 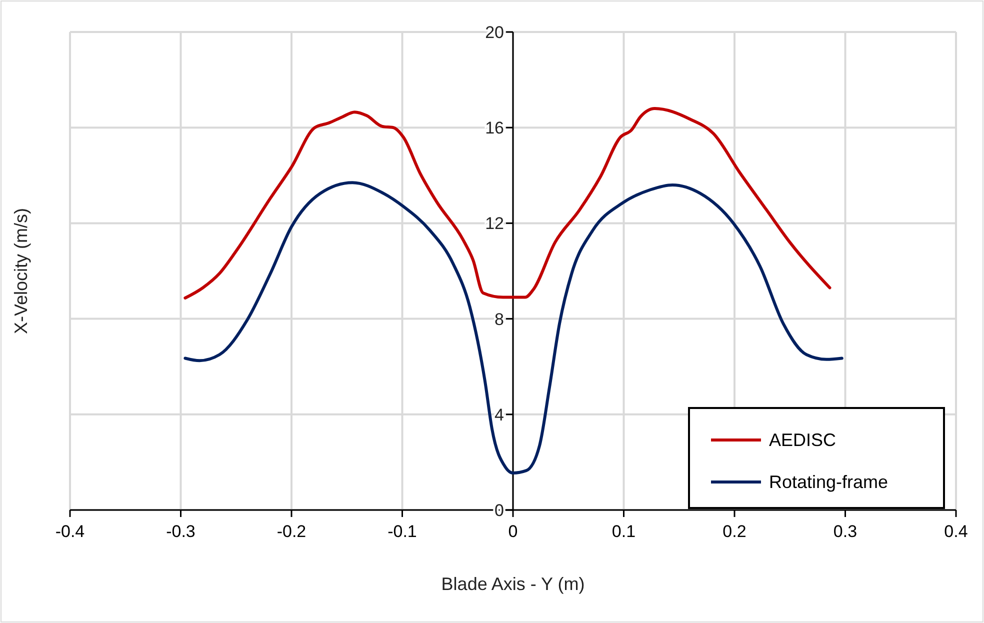 I want to click on y-tick-label: 8, so click(x=499, y=319).